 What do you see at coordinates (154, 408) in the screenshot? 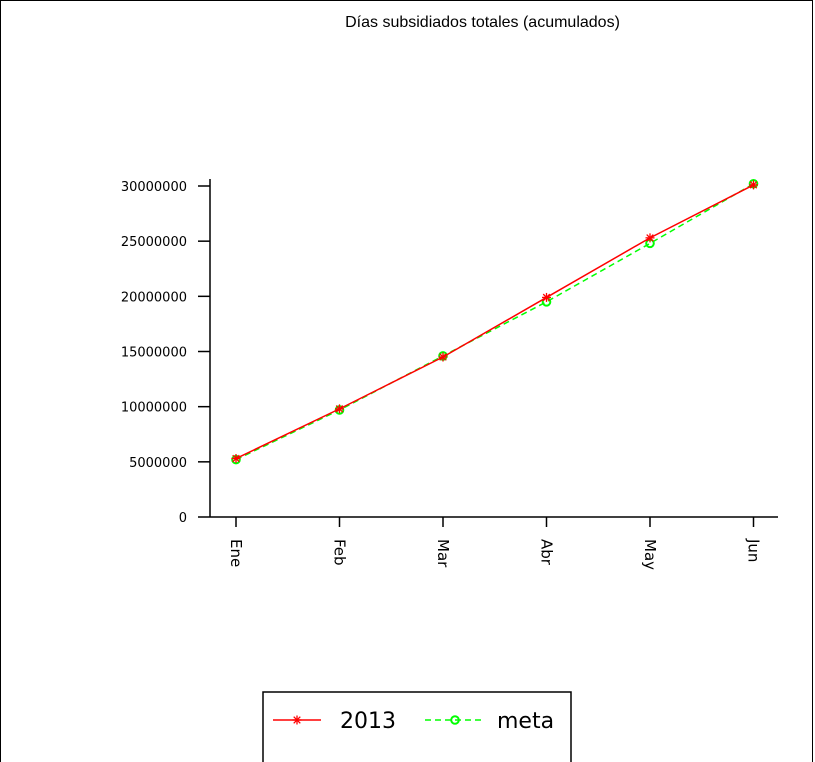
I see `y-tick-label: 10000000` at bounding box center [154, 408].